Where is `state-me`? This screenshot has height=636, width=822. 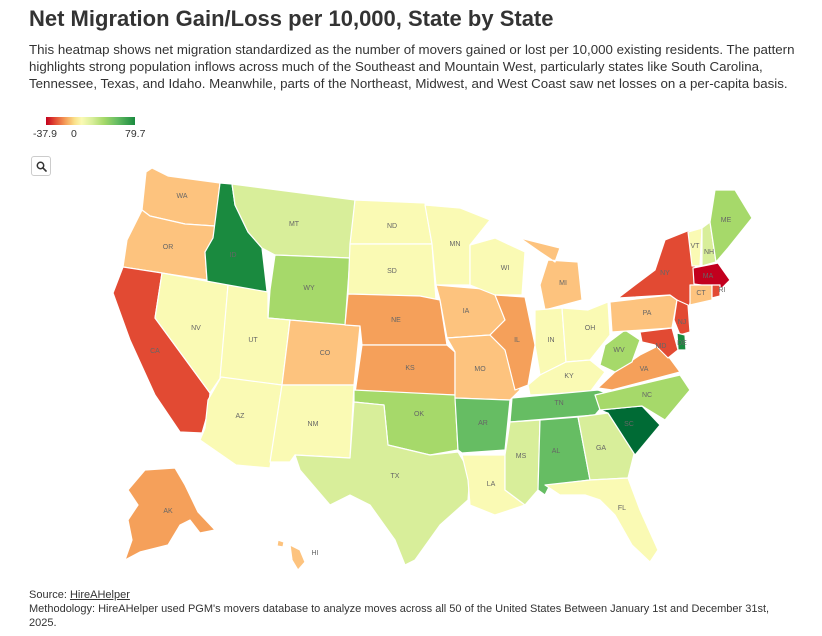
state-me is located at coordinates (731, 226).